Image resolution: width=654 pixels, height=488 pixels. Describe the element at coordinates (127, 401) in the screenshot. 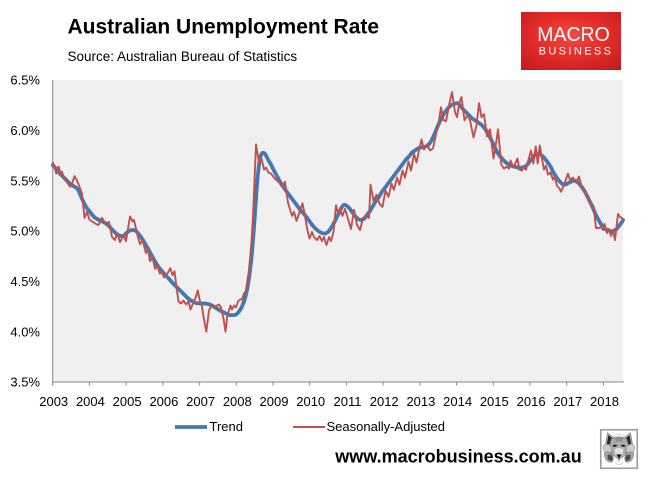

I see `svg-text: 2005` at that location.